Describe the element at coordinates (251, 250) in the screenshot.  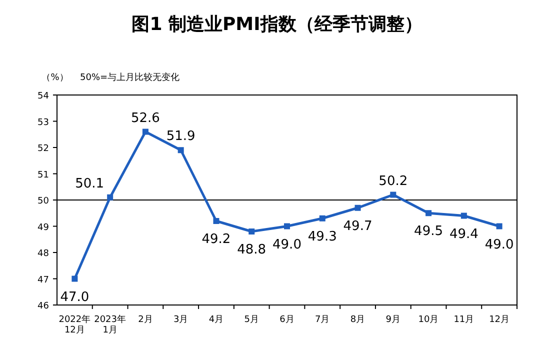
I see `data-label: 48.8` at that location.